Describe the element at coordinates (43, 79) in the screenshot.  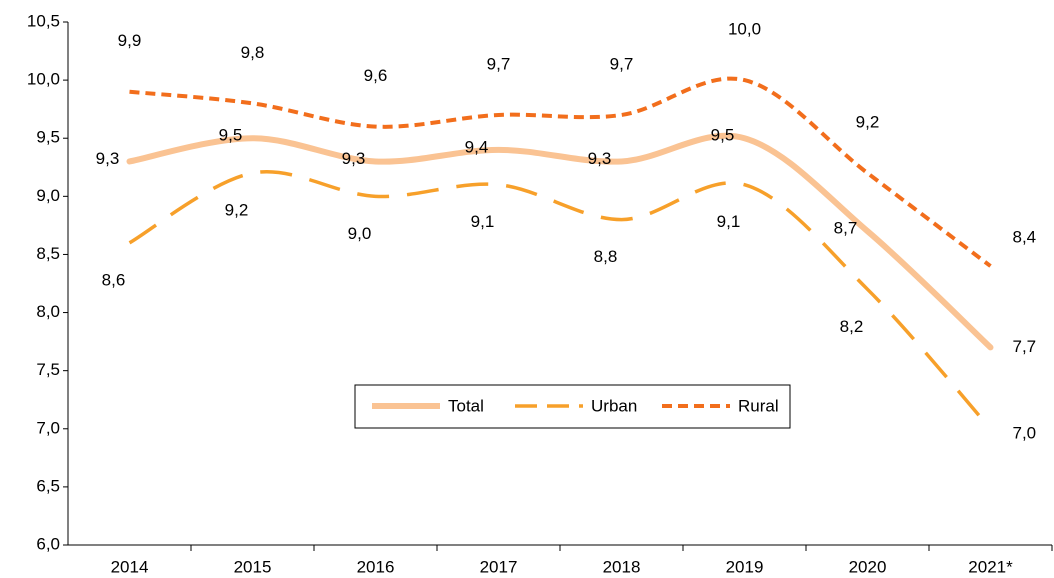
I see `y-tick-label: 10,0` at that location.